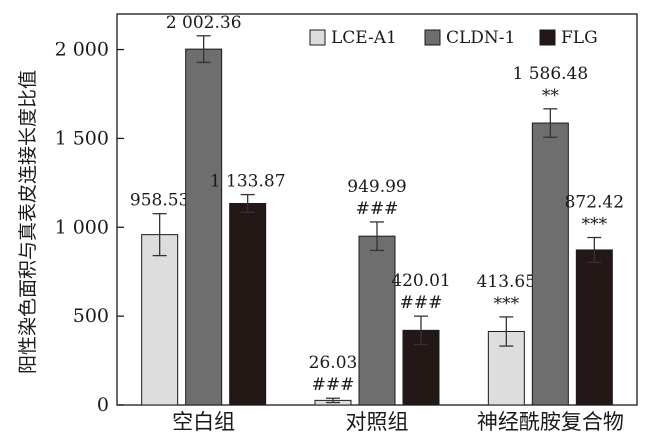 Image resolution: width=650 pixels, height=446 pixels. I want to click on y-tick-label: 500, so click(91, 316).